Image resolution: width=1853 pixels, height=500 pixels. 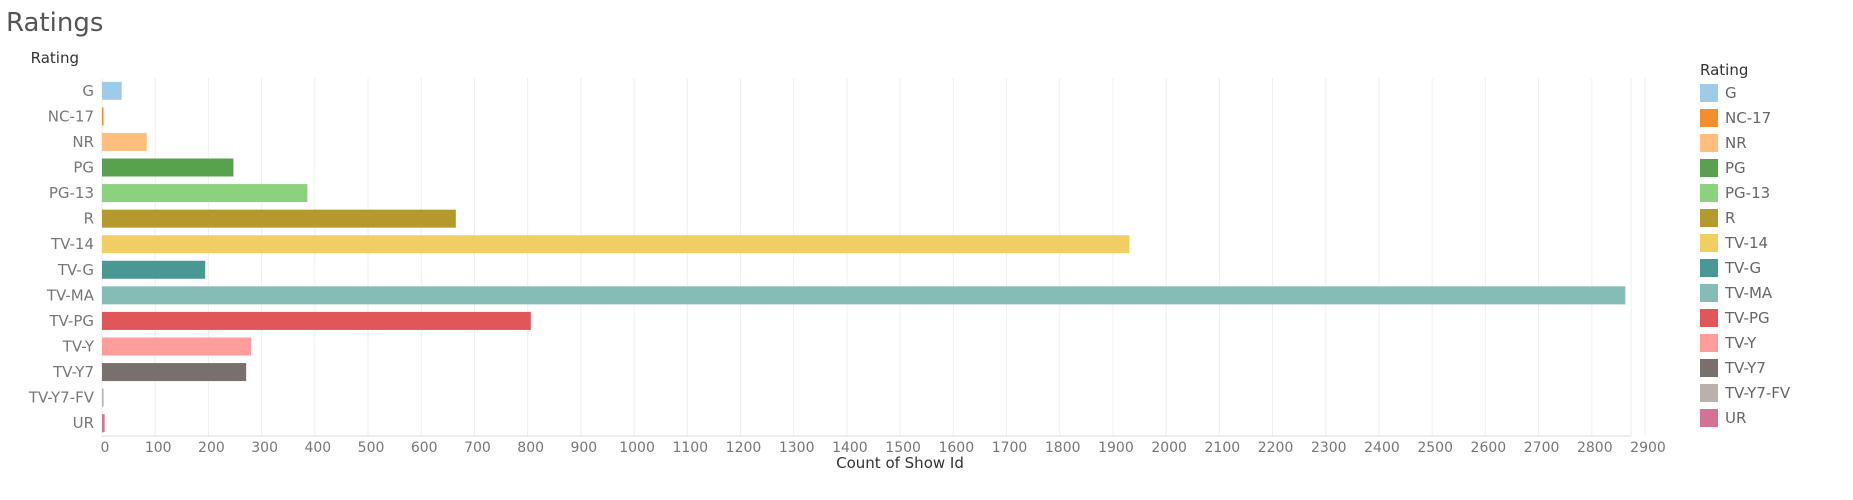 What do you see at coordinates (70, 295) in the screenshot?
I see `category-label: TV-MA` at bounding box center [70, 295].